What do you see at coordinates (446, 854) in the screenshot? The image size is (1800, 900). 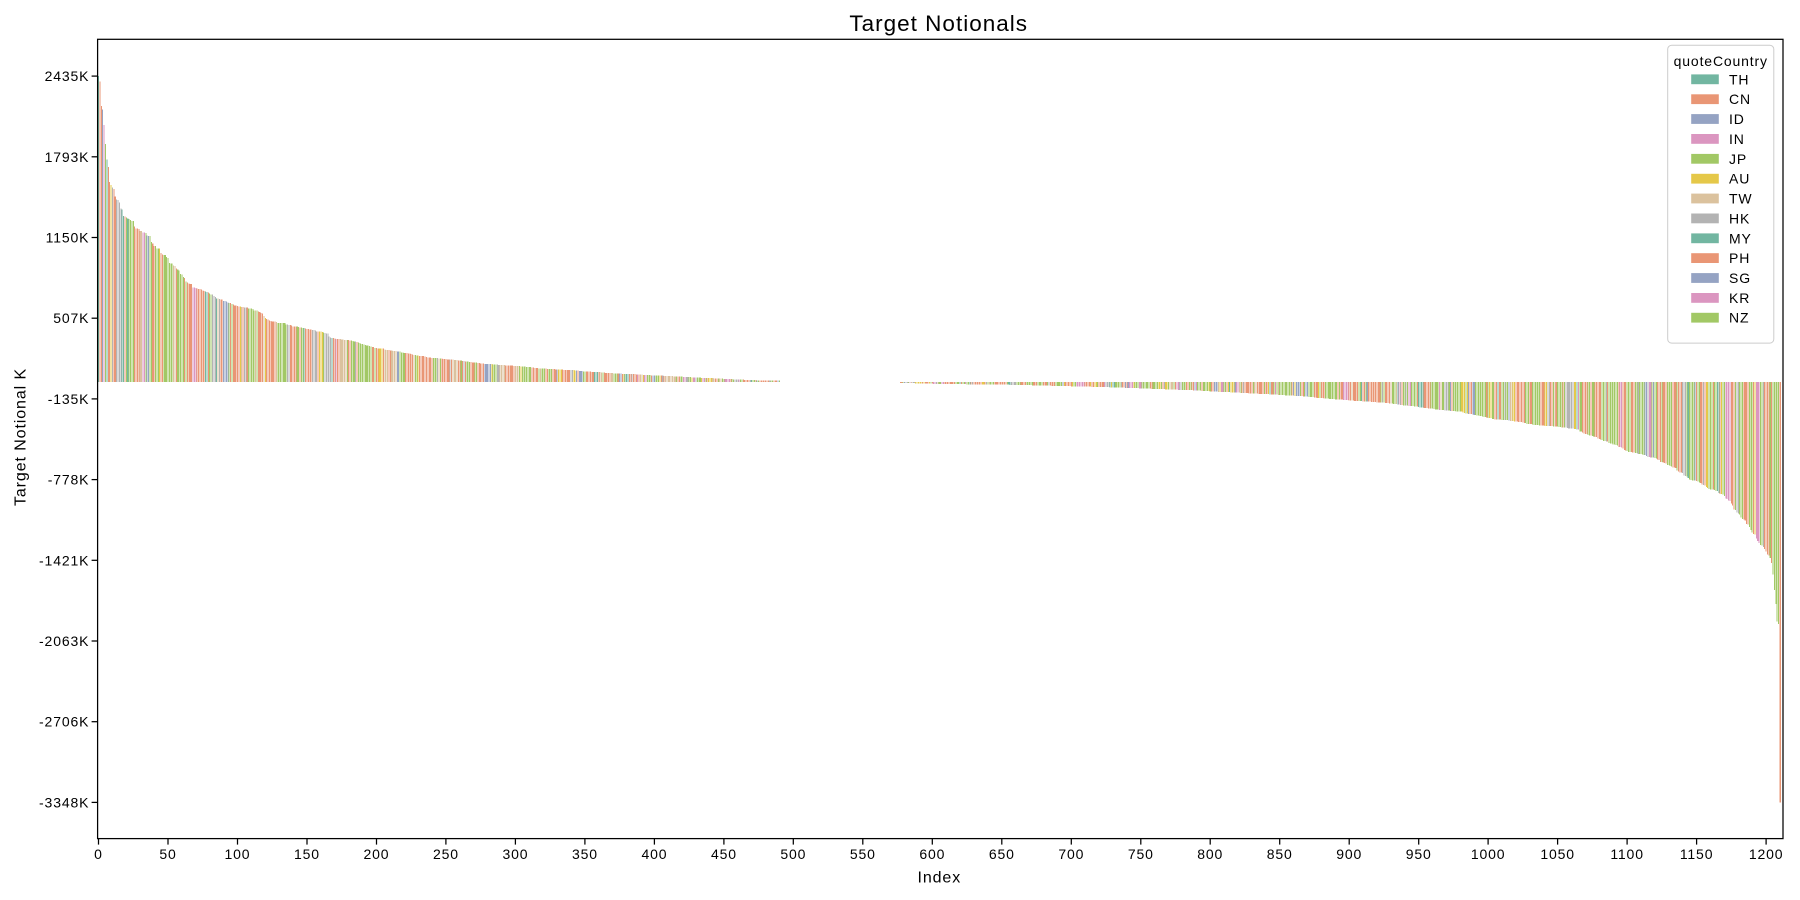 I see `svg-text: 250` at bounding box center [446, 854].